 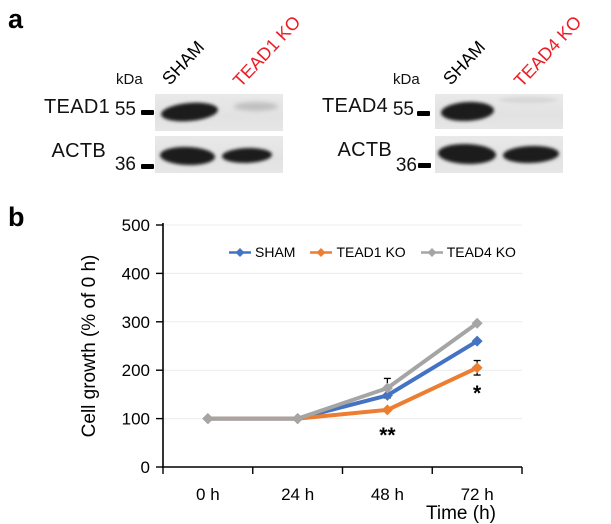 I want to click on x-axis-title: Time (h), so click(x=461, y=513).